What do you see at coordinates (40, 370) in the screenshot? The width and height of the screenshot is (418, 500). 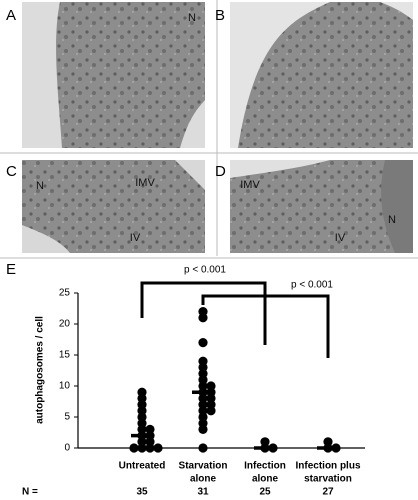 I see `y-axis-label: autophagosomes / cell` at bounding box center [40, 370].